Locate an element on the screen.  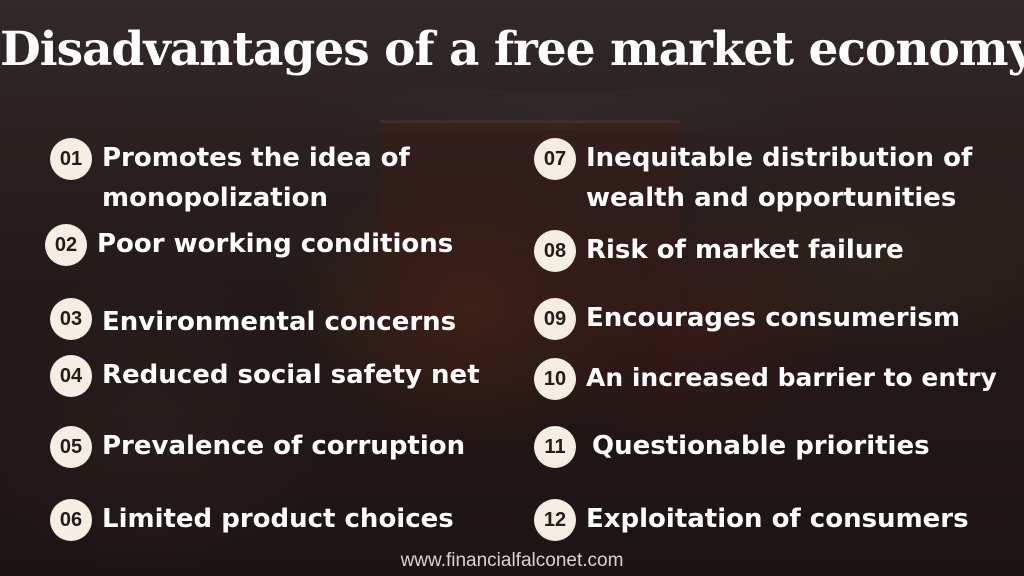
list-item-04: 04 Reduced social safety net is located at coordinates (265, 376).